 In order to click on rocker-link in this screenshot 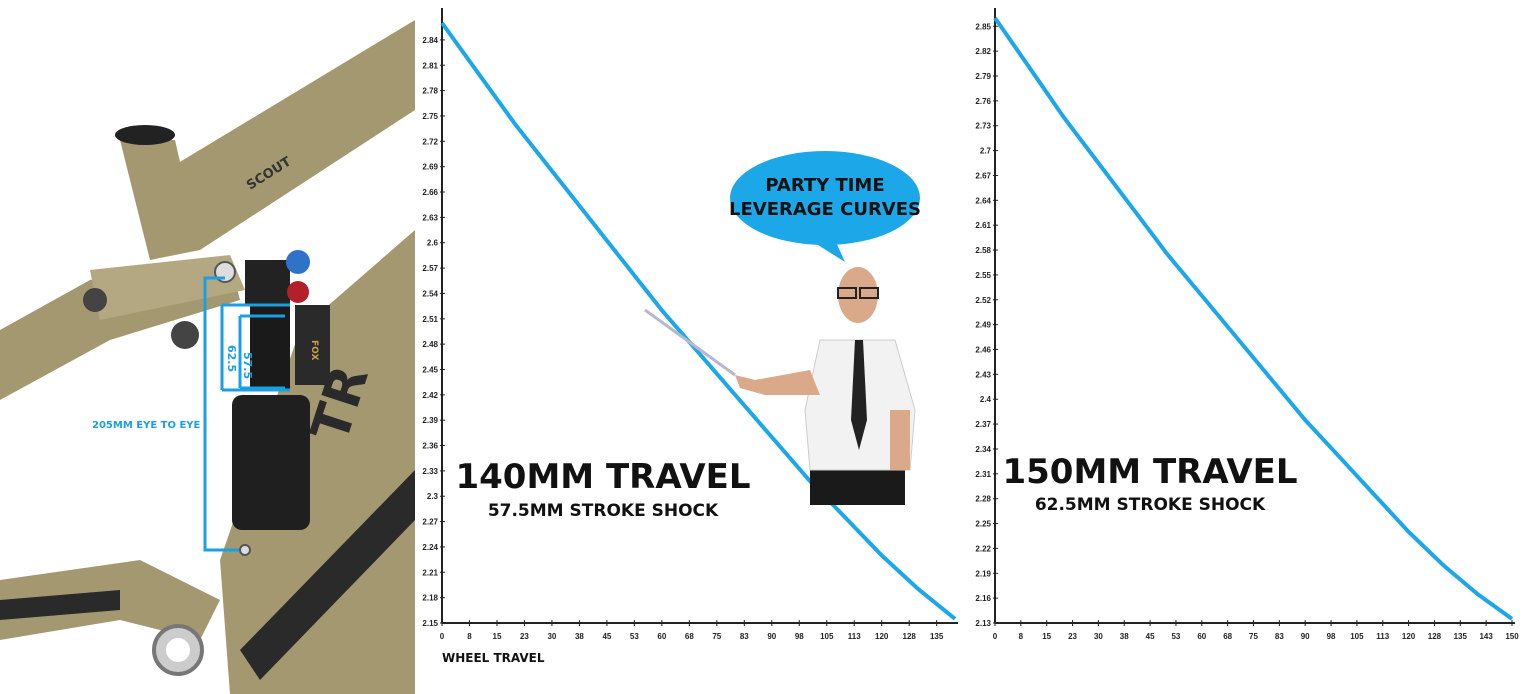, I will do `click(167, 287)`.